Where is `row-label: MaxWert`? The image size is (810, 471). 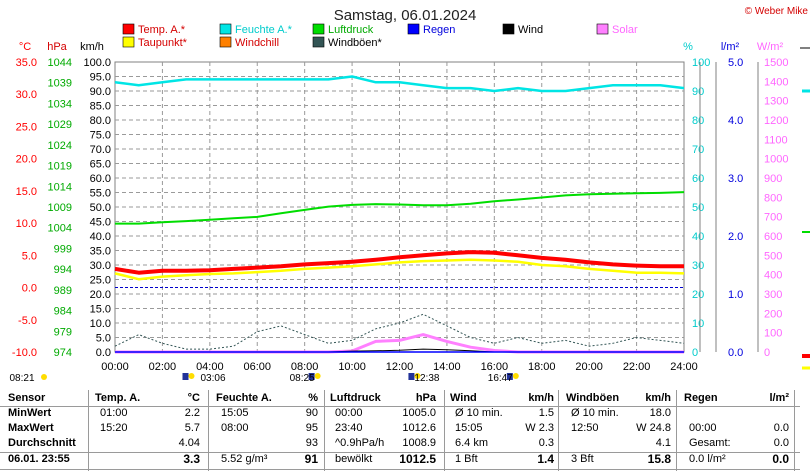
row-label: MaxWert is located at coordinates (31, 428).